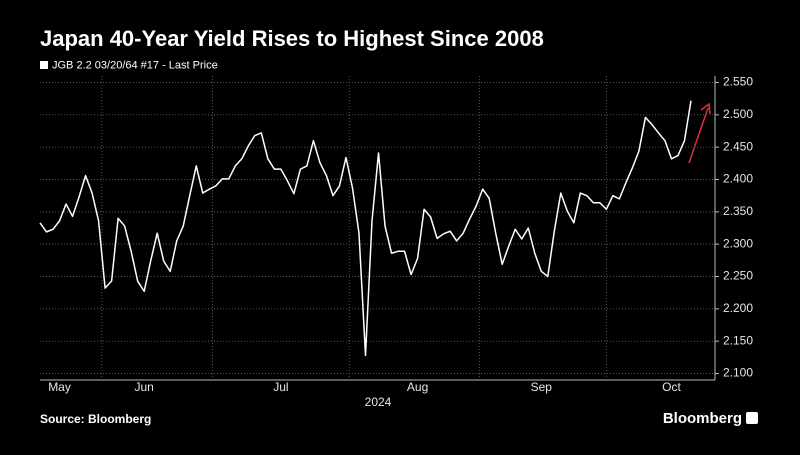 The image size is (800, 455). I want to click on y-tick-label: 2.350, so click(738, 211).